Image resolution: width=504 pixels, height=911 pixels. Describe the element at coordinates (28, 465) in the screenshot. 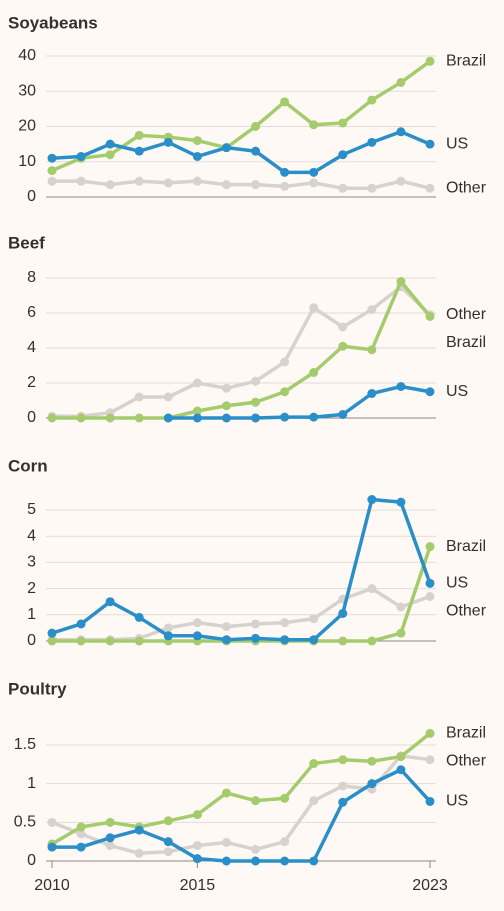

I see `panel-title: Corn` at that location.